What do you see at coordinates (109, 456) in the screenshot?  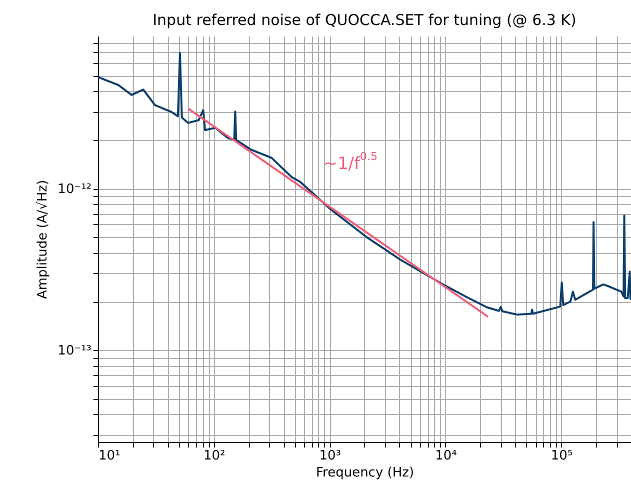 I see `x-tick-label: 10¹` at bounding box center [109, 456].